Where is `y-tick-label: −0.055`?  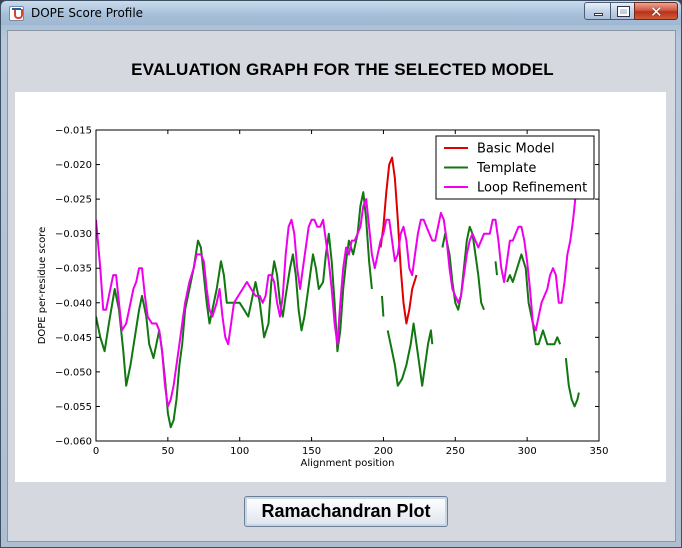 y-tick-label: −0.055 is located at coordinates (73, 407).